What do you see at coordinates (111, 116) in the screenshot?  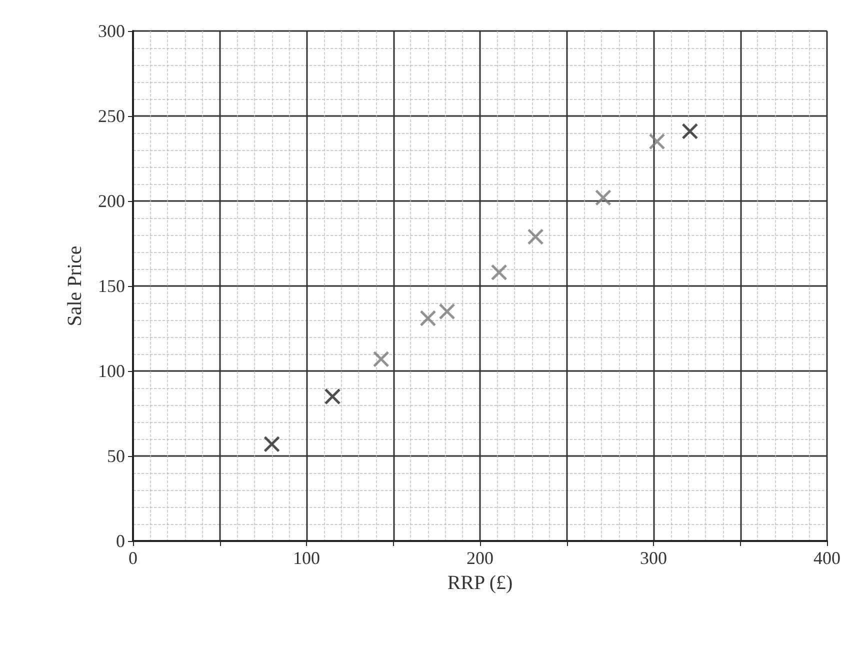 I see `y-tick-label: 250` at bounding box center [111, 116].